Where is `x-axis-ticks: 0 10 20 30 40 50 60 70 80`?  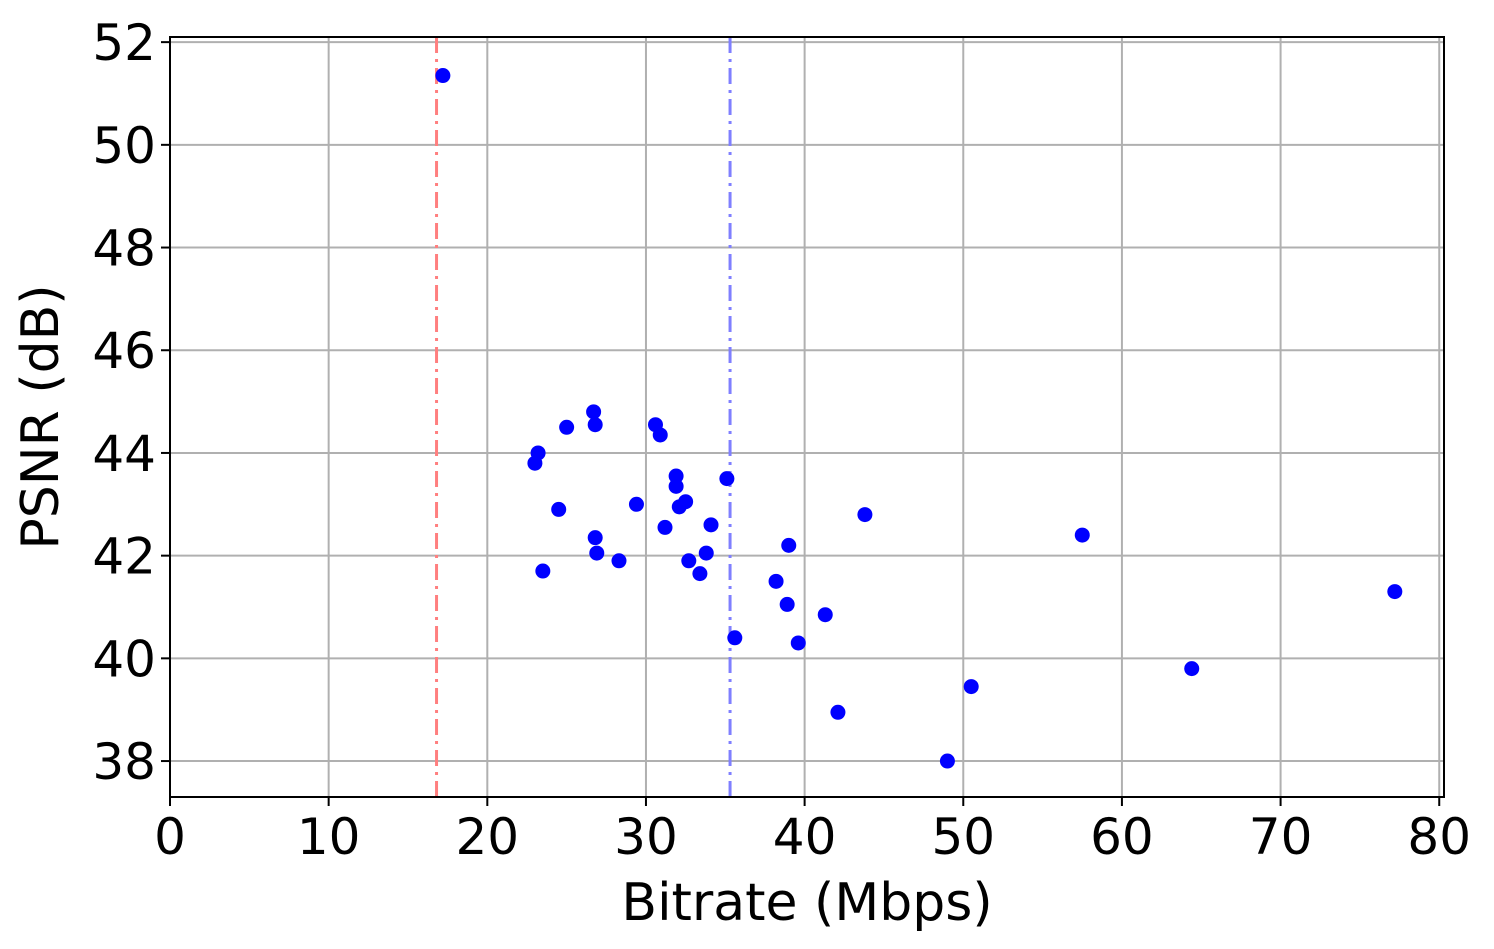 x-axis-ticks: 0 10 20 30 40 50 60 70 80 is located at coordinates (812, 831).